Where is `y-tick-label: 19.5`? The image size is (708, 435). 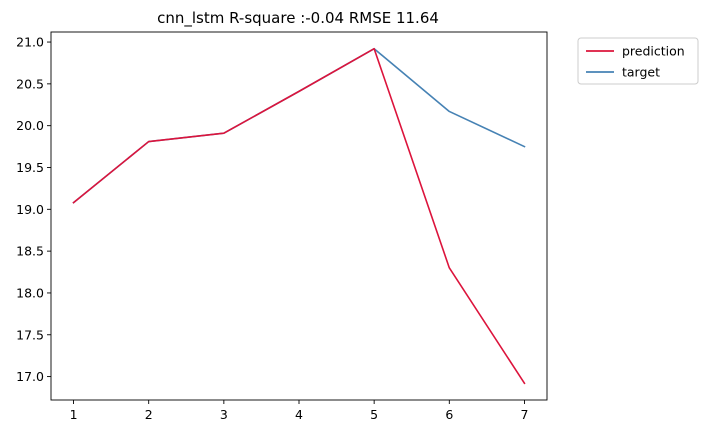 y-tick-label: 19.5 is located at coordinates (30, 167).